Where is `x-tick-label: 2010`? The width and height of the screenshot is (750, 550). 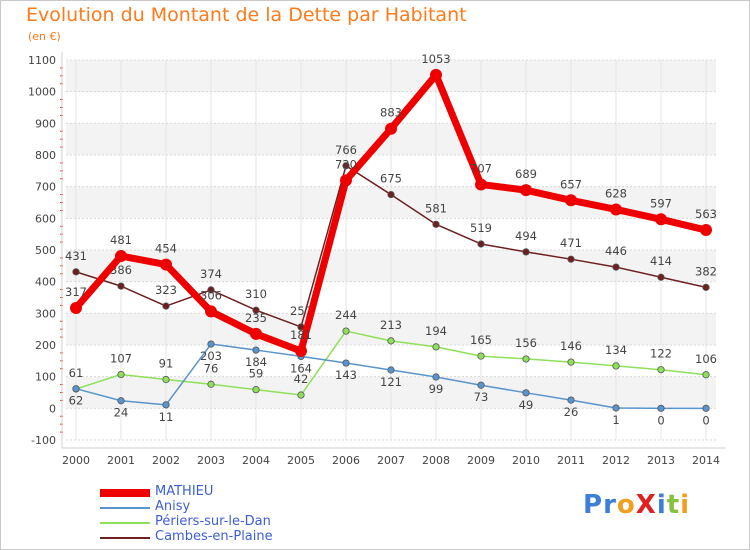 x-tick-label: 2010 is located at coordinates (526, 460).